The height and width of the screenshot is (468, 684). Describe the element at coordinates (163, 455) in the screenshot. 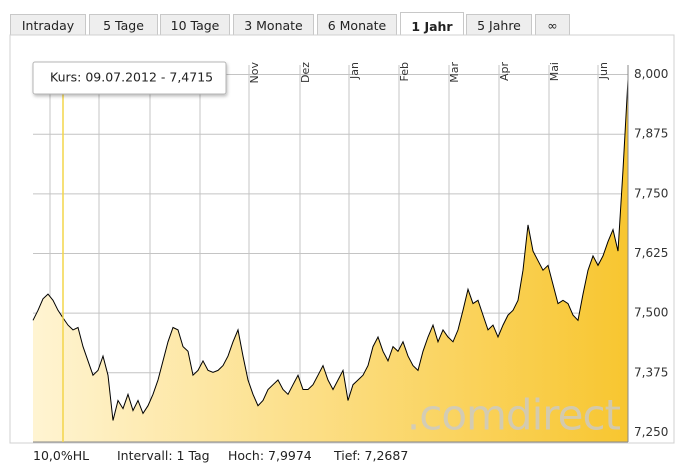

I see `footer-text: Intervall: 1 Tag` at that location.